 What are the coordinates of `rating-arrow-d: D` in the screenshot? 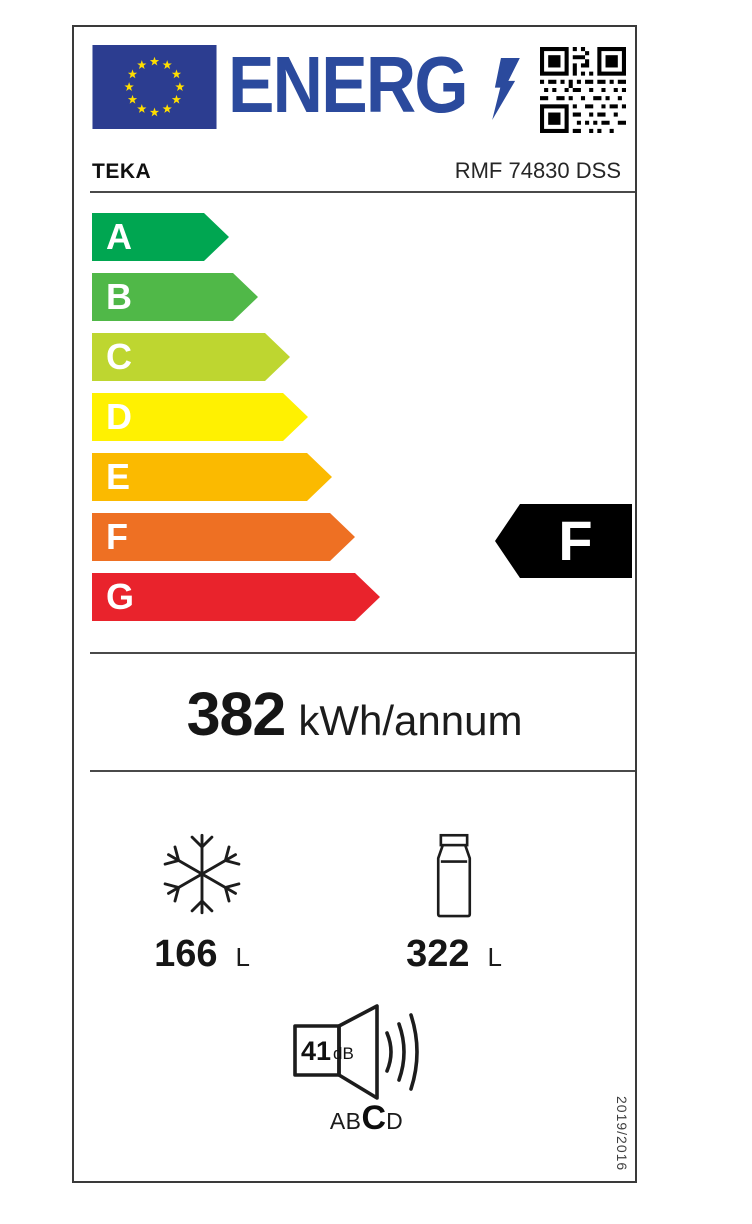 It's located at (200, 417).